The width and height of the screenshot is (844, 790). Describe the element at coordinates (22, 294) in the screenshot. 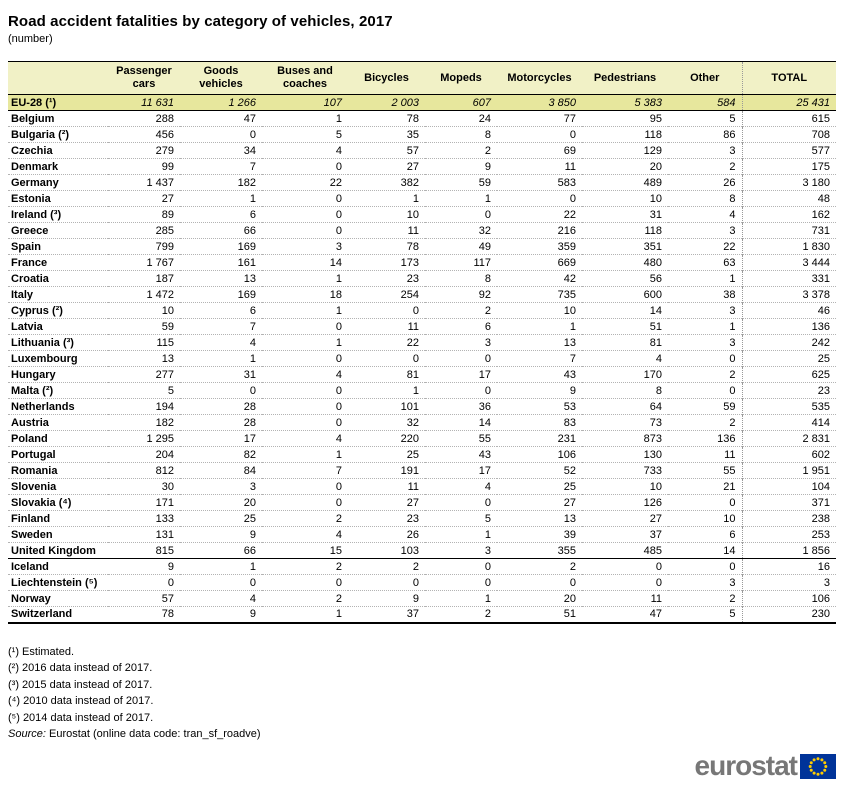

I see `row-label: Italy` at that location.